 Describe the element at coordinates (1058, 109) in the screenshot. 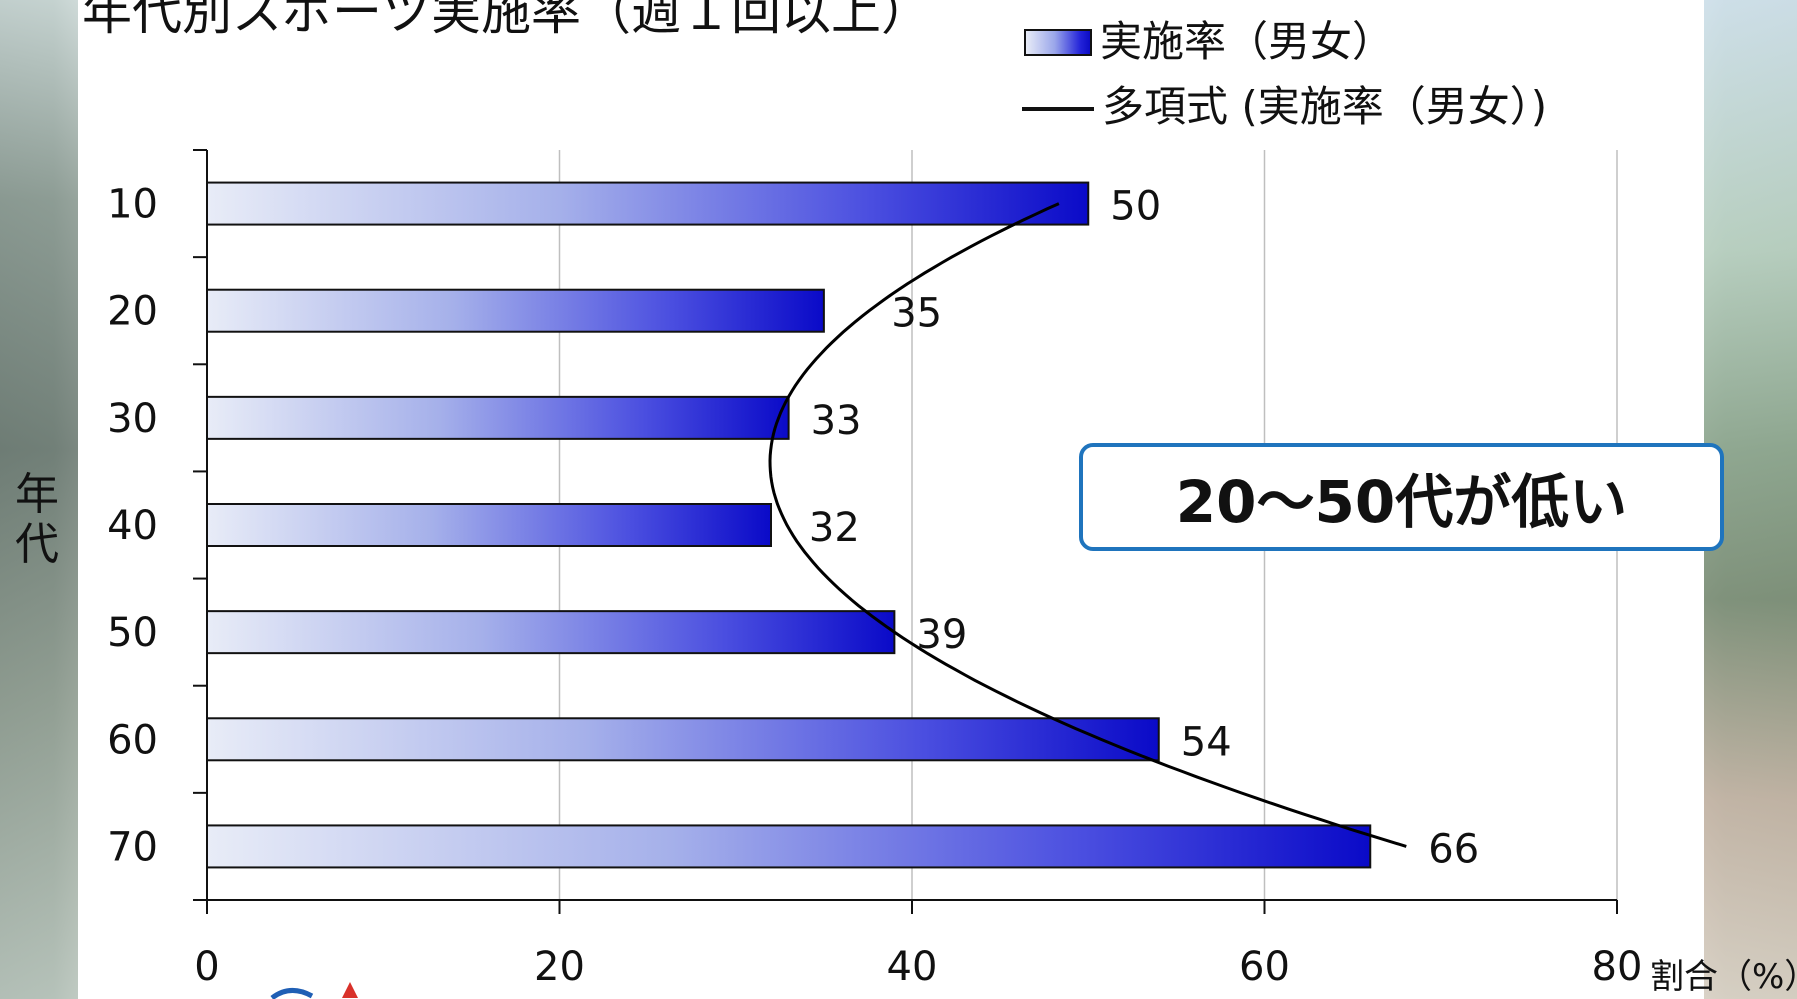

I see `legend-line-swatch` at that location.